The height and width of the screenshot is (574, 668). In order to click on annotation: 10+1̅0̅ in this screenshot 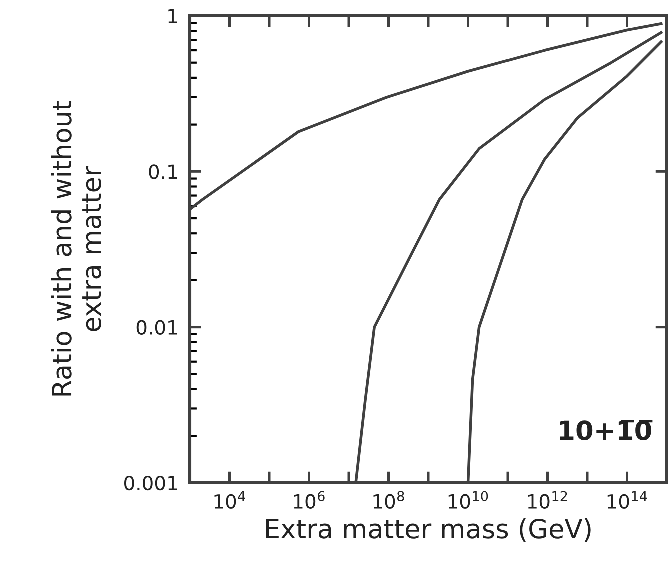, I will do `click(606, 430)`.